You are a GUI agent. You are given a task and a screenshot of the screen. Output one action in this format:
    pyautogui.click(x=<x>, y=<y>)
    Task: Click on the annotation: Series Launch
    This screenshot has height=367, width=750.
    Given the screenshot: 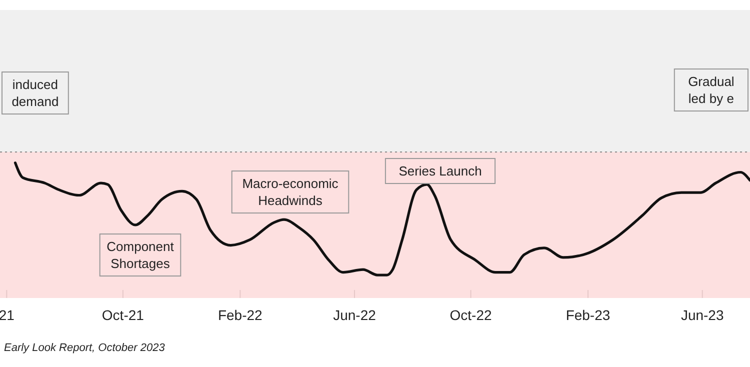 What is the action you would take?
    pyautogui.click(x=440, y=171)
    